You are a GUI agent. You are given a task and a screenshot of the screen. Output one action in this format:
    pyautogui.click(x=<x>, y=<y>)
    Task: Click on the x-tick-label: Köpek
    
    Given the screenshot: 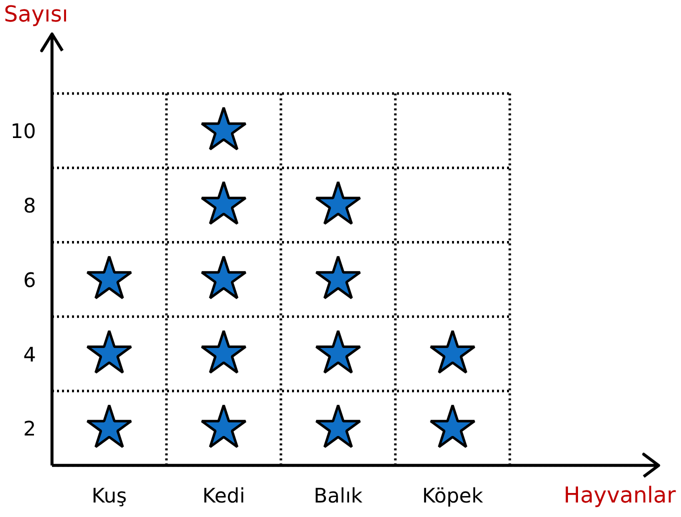 What is the action you would take?
    pyautogui.click(x=453, y=495)
    